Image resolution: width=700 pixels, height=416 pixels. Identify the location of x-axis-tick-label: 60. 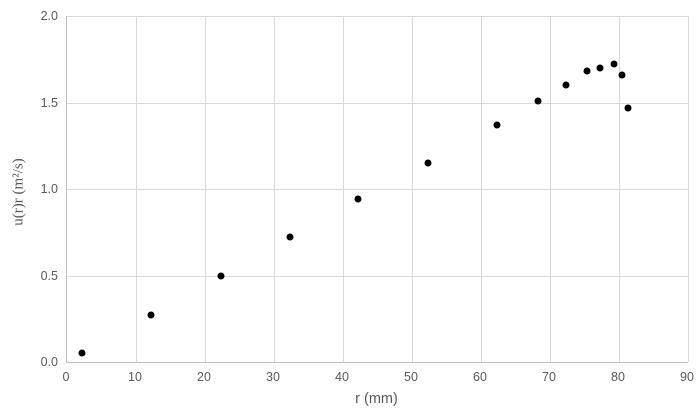
(480, 377).